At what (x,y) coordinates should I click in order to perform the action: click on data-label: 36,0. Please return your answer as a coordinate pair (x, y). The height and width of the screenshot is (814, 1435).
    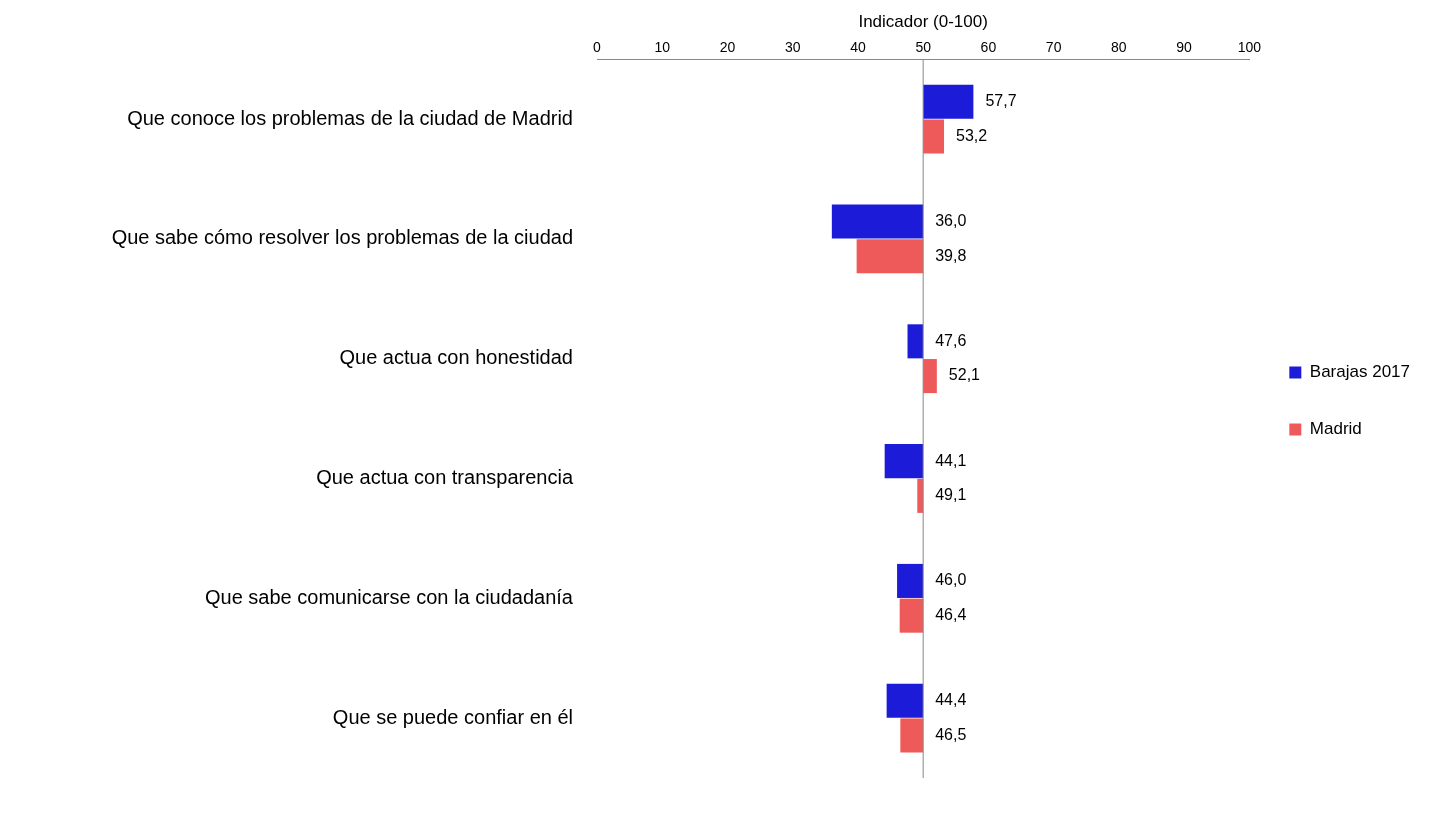
    Looking at the image, I should click on (951, 220).